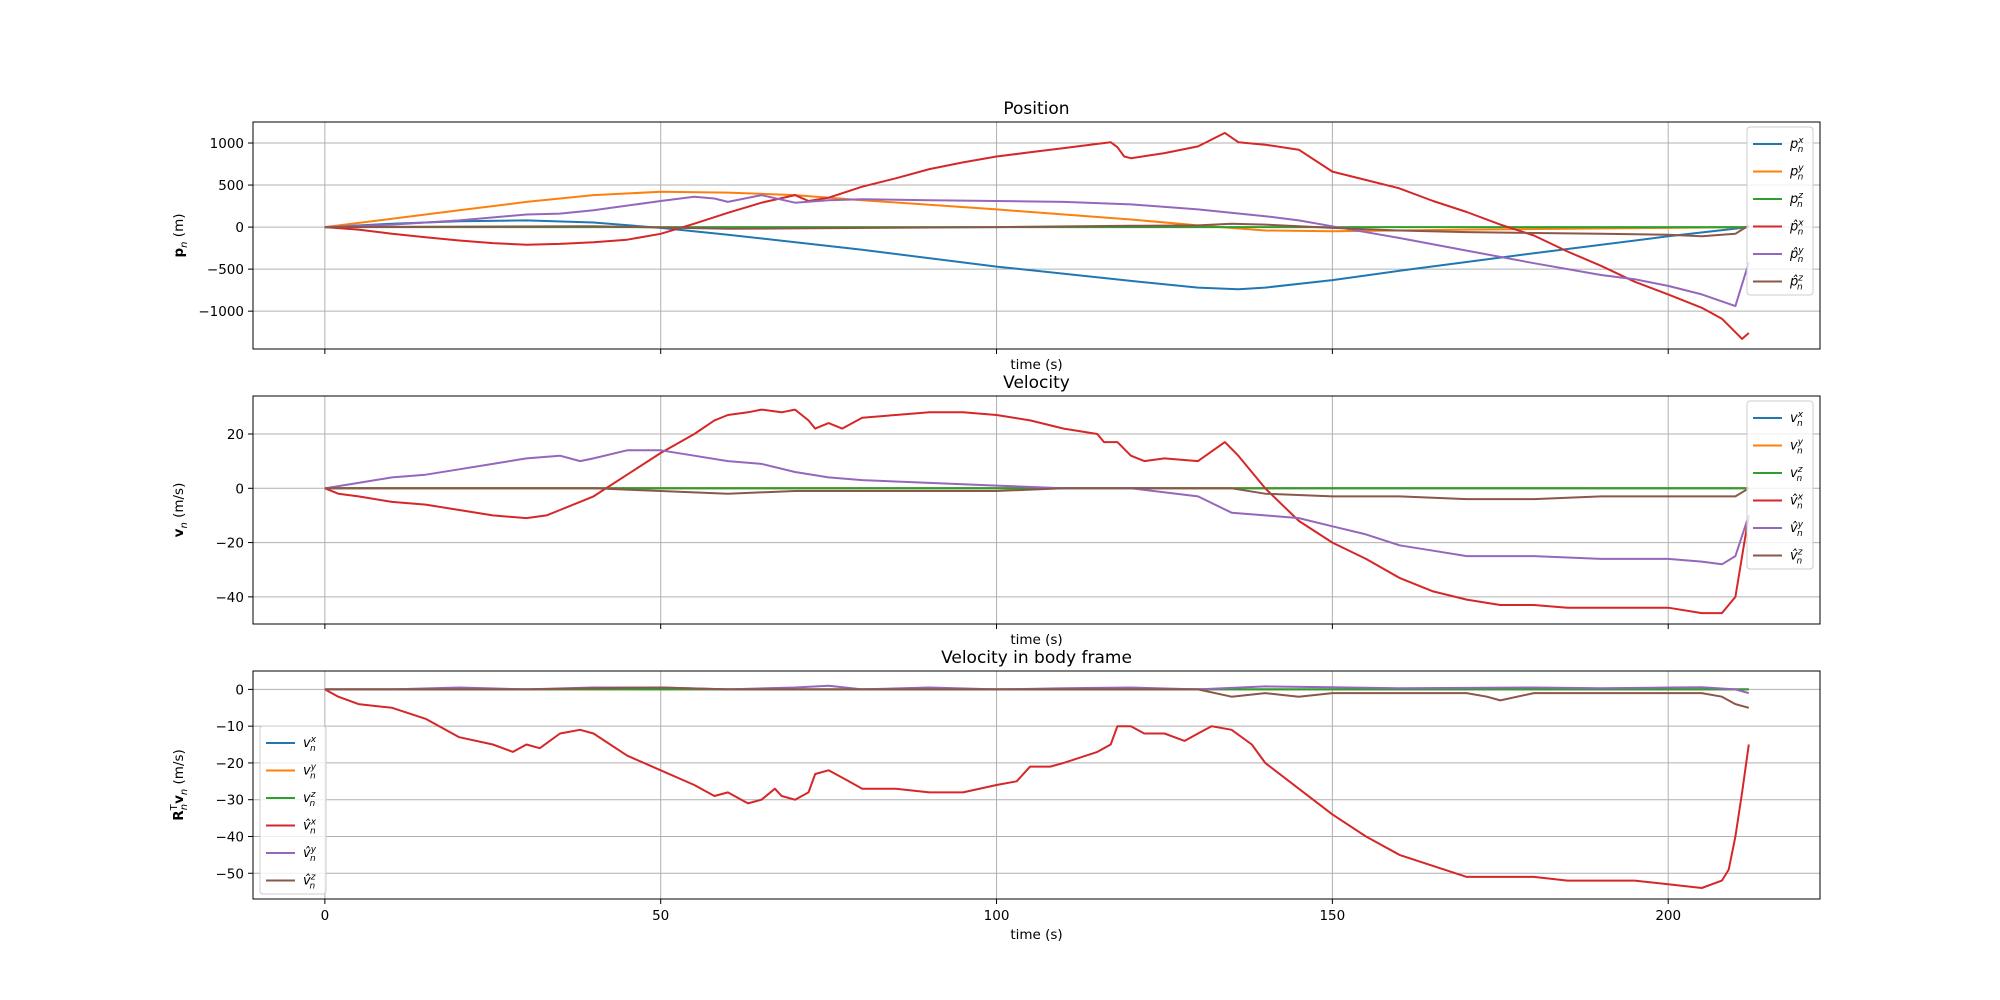 The image size is (2000, 1000). Describe the element at coordinates (180, 510) in the screenshot. I see `y-axis-label: vn (m/s)v_n (m/s)` at that location.